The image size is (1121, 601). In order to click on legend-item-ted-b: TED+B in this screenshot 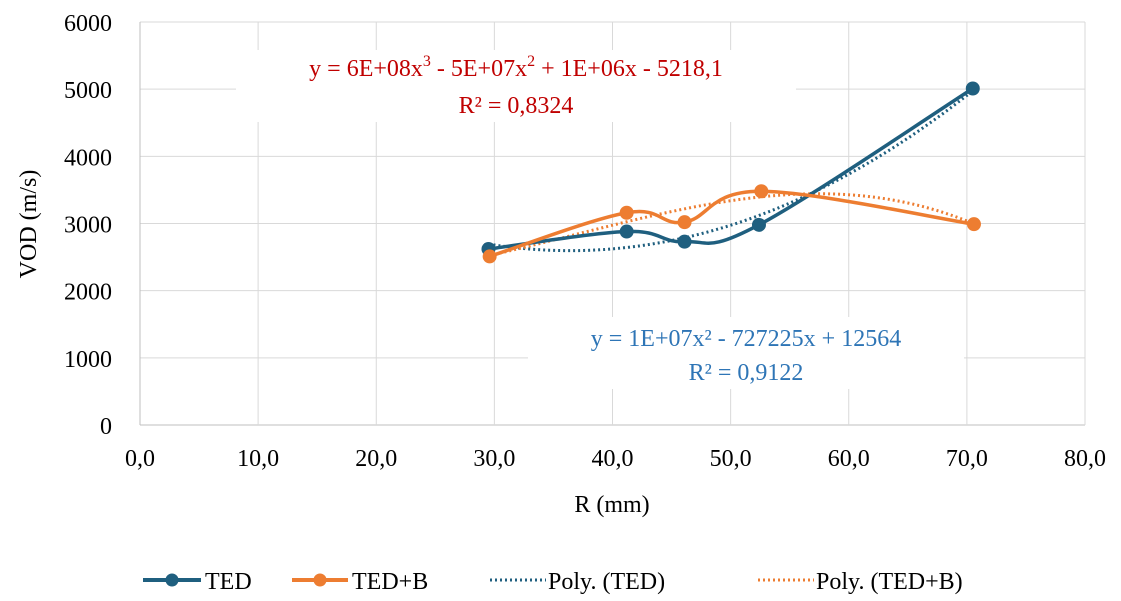, I will do `click(360, 582)`.